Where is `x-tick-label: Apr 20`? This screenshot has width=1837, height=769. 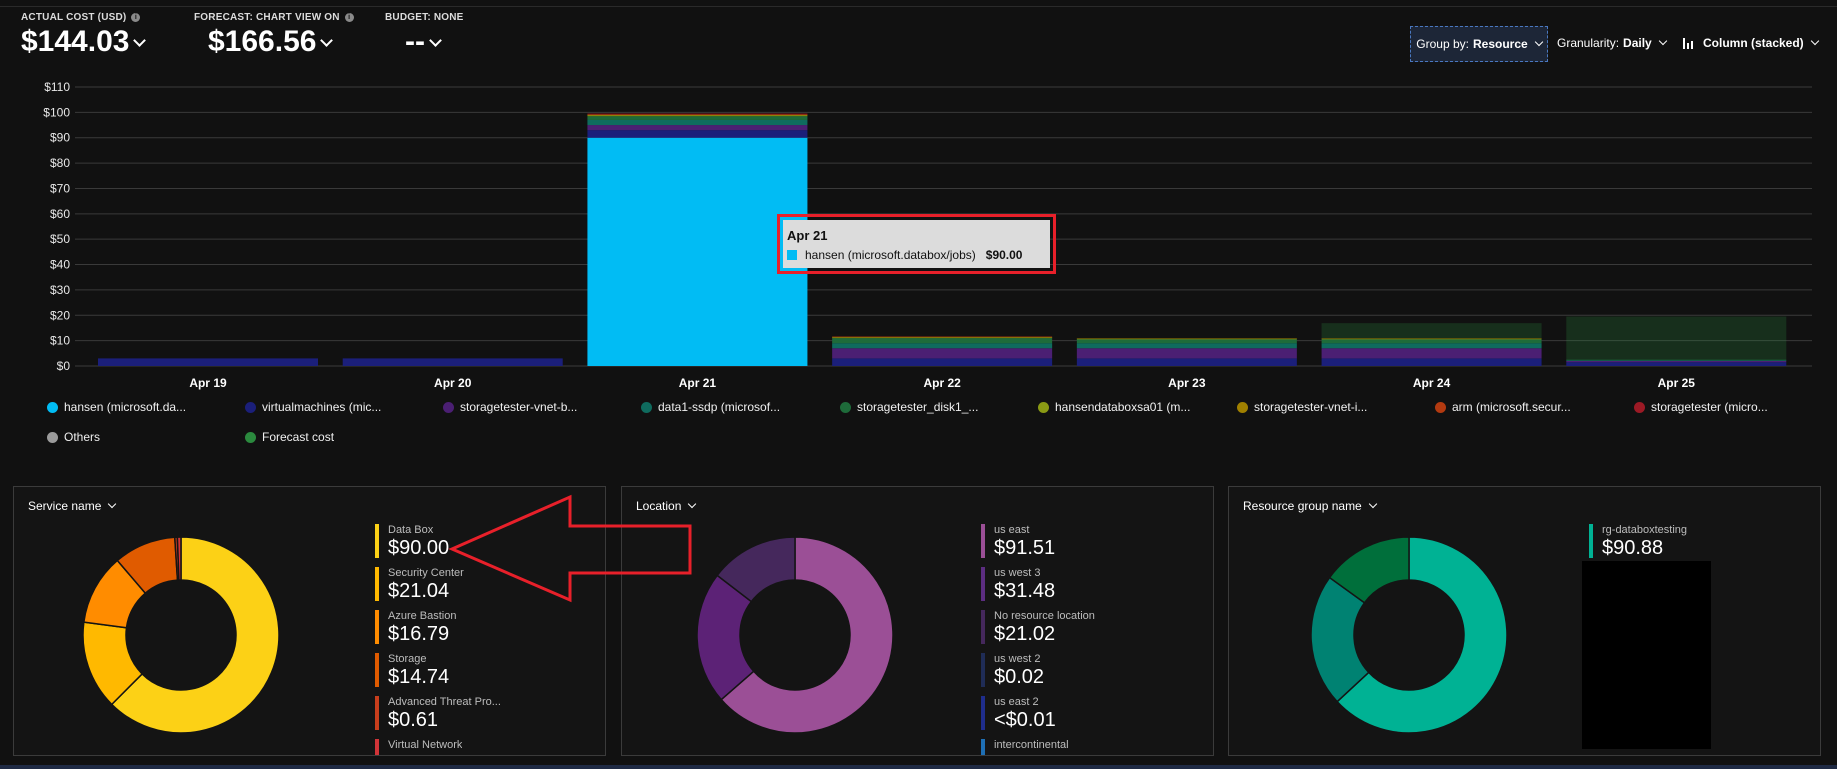 x-tick-label: Apr 20 is located at coordinates (453, 383).